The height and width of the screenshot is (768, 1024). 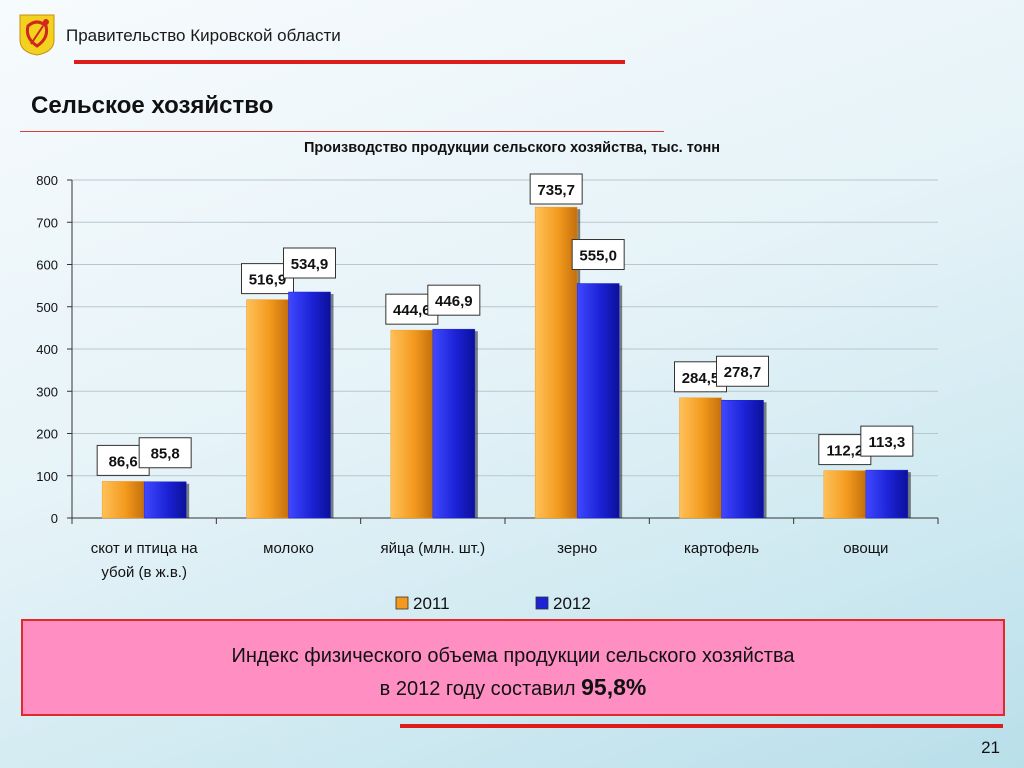 I want to click on footer-divider, so click(x=701, y=726).